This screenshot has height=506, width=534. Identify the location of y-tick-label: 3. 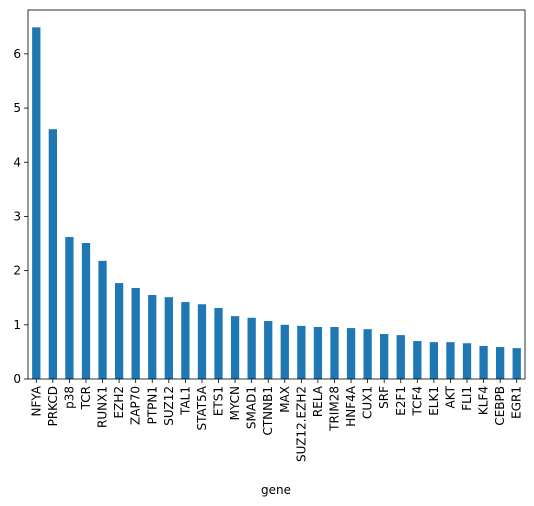
(17, 216).